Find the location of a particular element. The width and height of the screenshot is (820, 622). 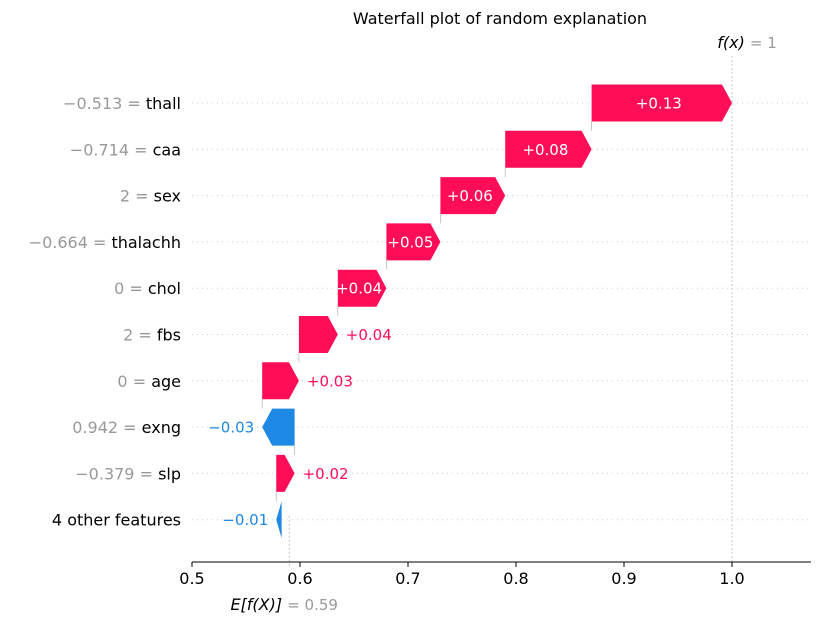

bar-age is located at coordinates (280, 381).